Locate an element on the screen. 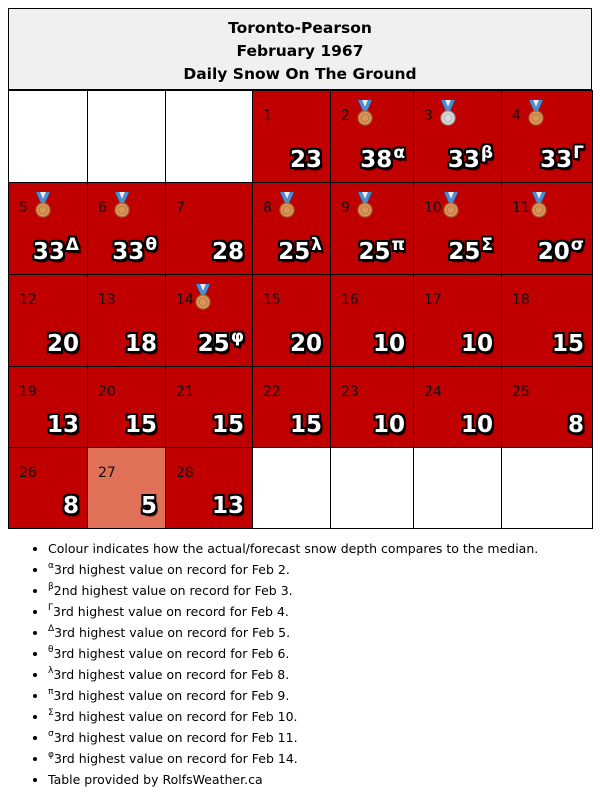 The image size is (600, 796). day-number: 9 is located at coordinates (345, 208).